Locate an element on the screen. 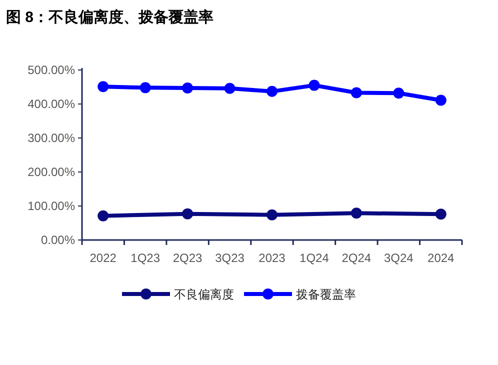 The image size is (498, 365). y-tick-label: 400.00% is located at coordinates (52, 104).